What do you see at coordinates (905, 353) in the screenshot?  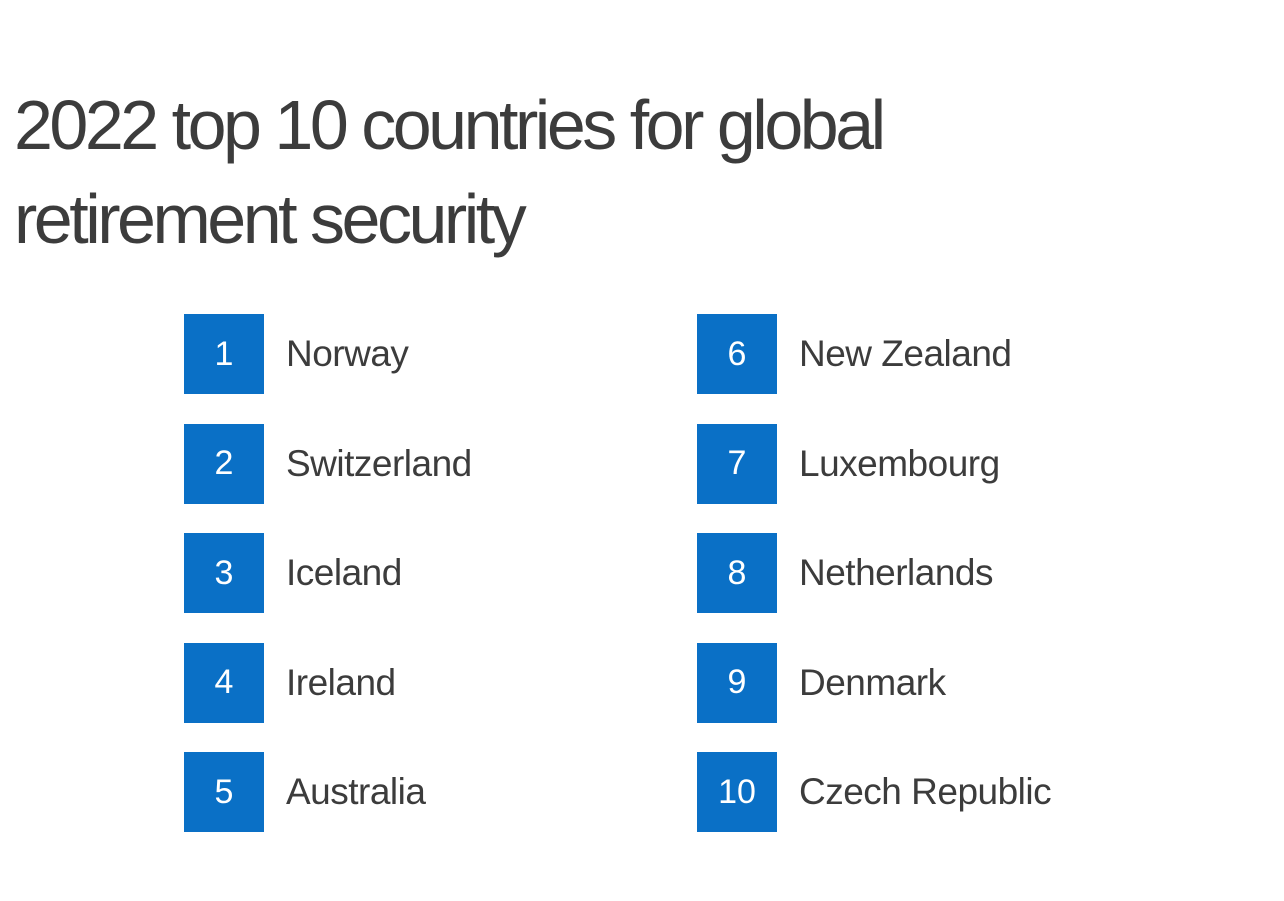 I see `country-name: New Zealand` at bounding box center [905, 353].